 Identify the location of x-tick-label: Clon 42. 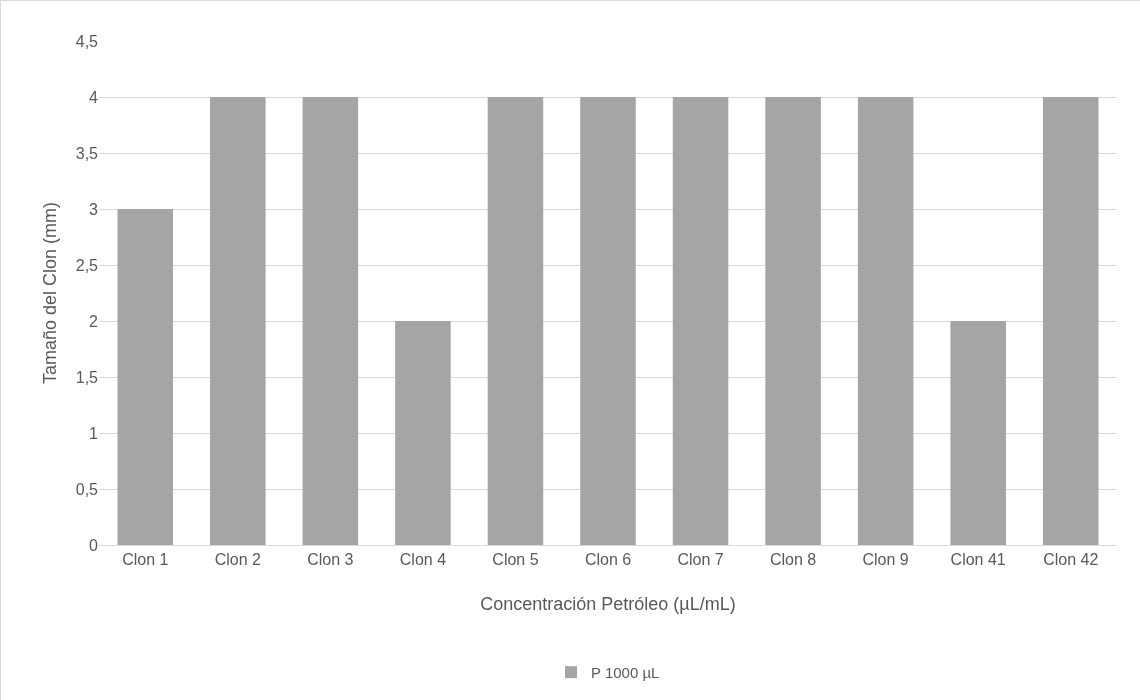
(1071, 560).